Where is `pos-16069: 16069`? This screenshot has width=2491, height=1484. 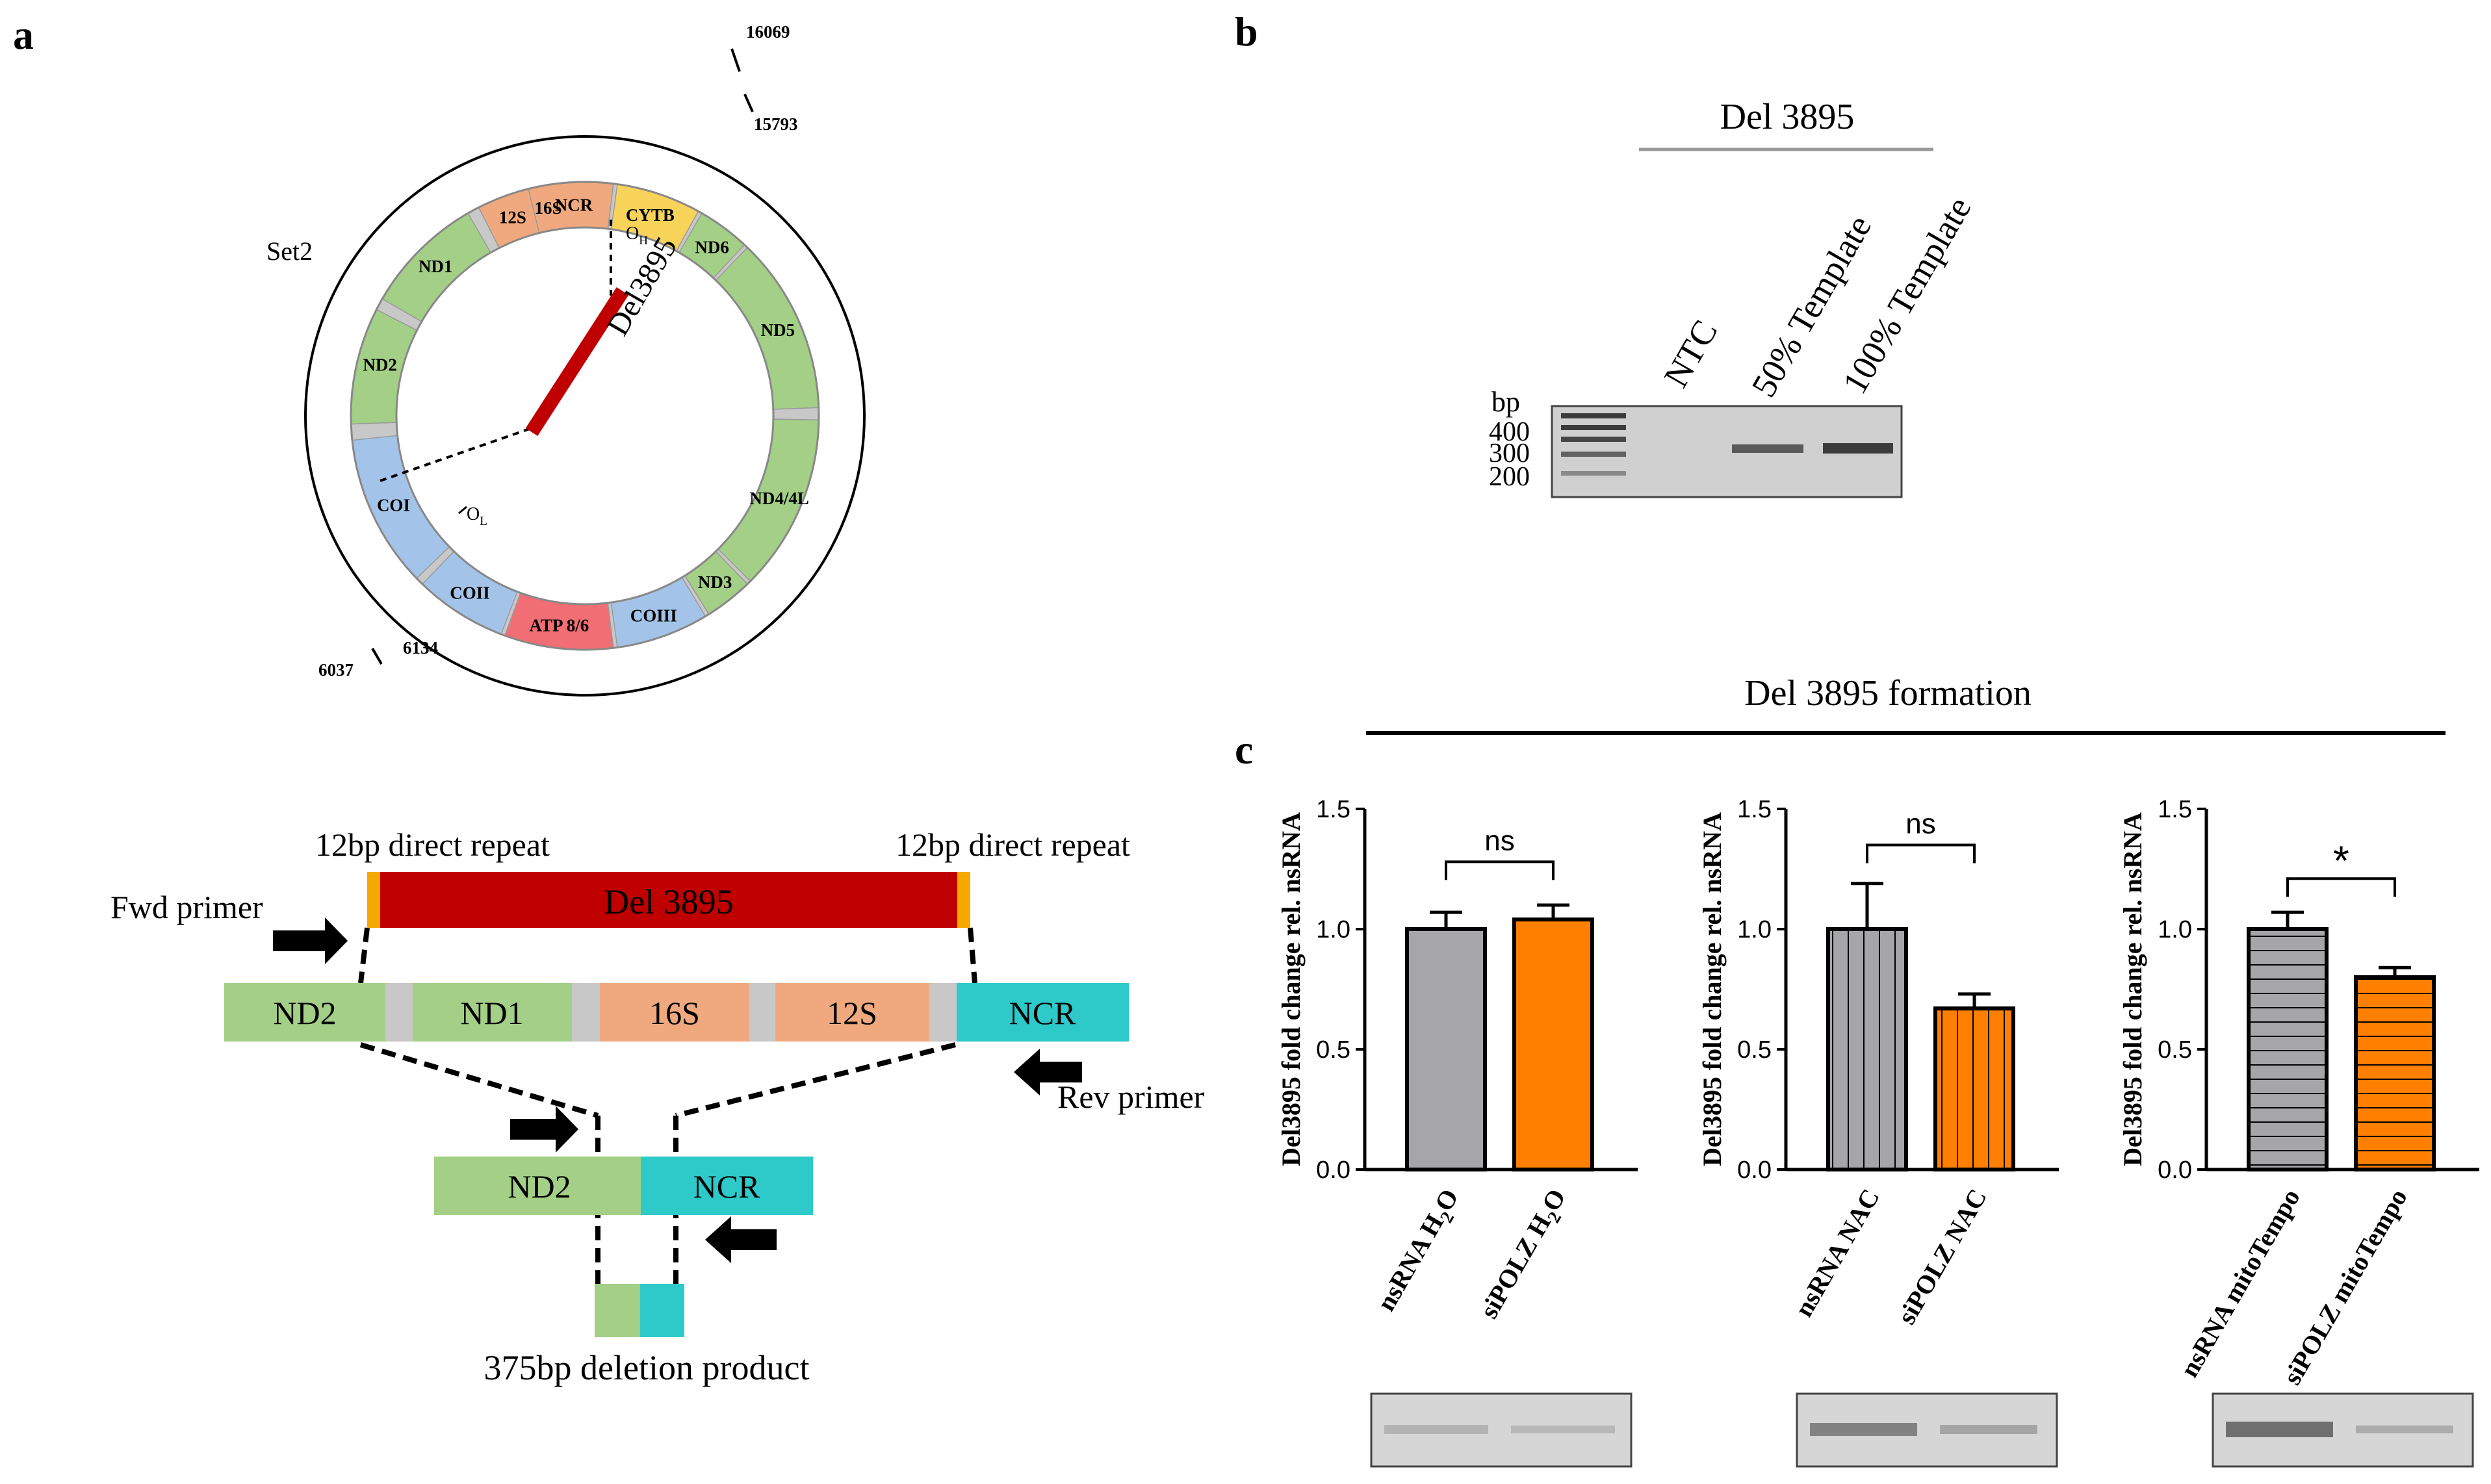
pos-16069: 16069 is located at coordinates (768, 32).